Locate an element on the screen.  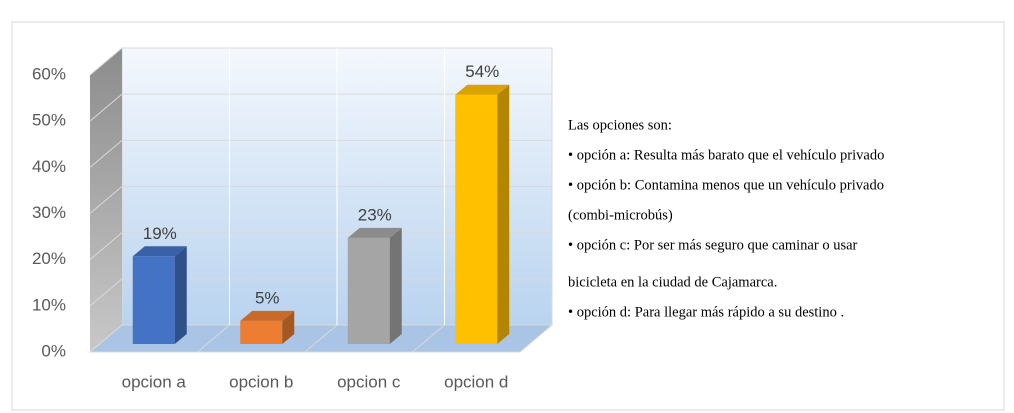
y-tick-label: 0% is located at coordinates (53, 350).